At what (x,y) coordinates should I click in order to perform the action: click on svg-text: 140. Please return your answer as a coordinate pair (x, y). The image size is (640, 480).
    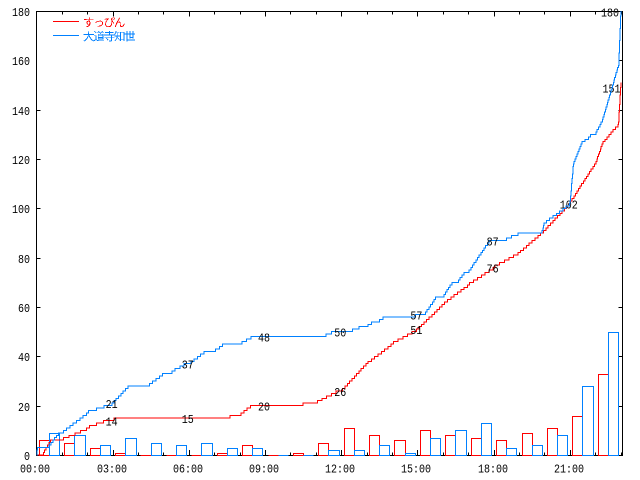
    Looking at the image, I should click on (21, 112).